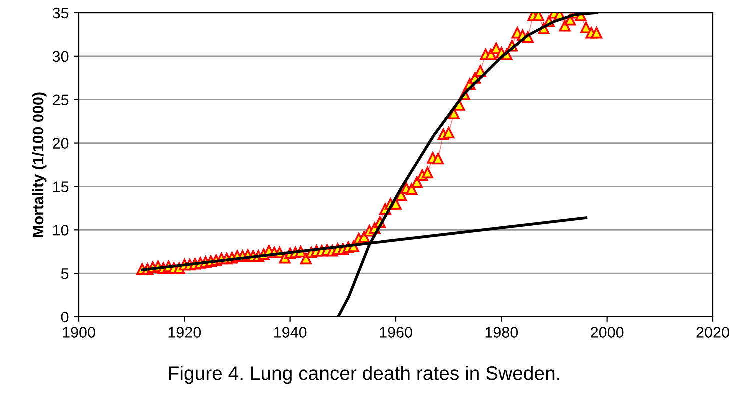 The image size is (729, 394). Describe the element at coordinates (61, 187) in the screenshot. I see `y-tick-label: 15` at that location.